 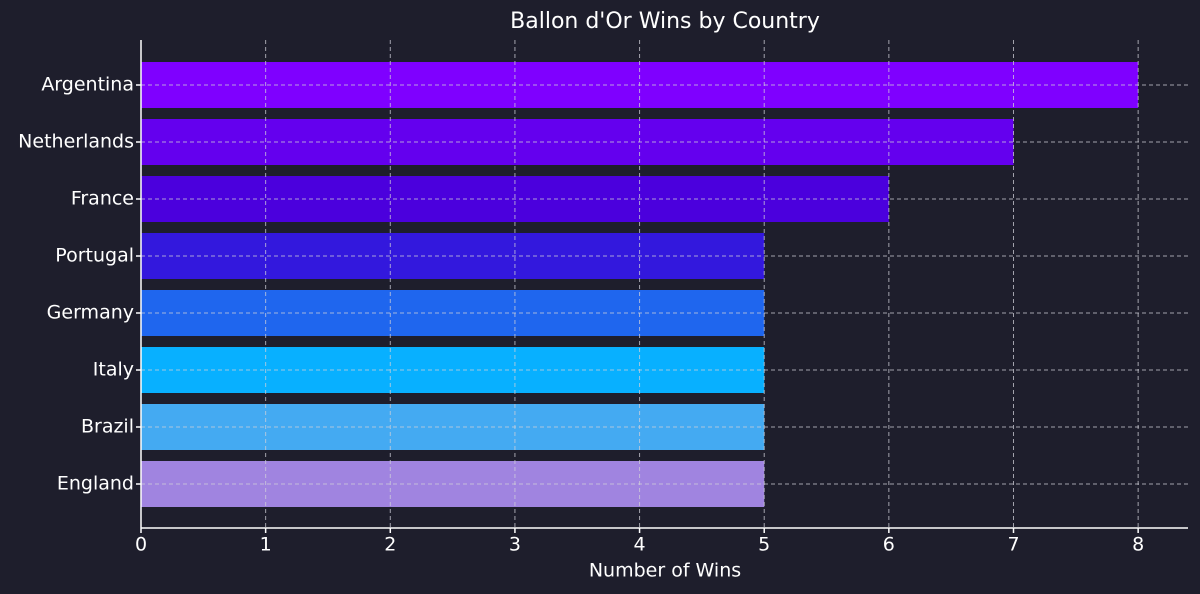 What do you see at coordinates (390, 545) in the screenshot?
I see `x-tick-label: 2` at bounding box center [390, 545].